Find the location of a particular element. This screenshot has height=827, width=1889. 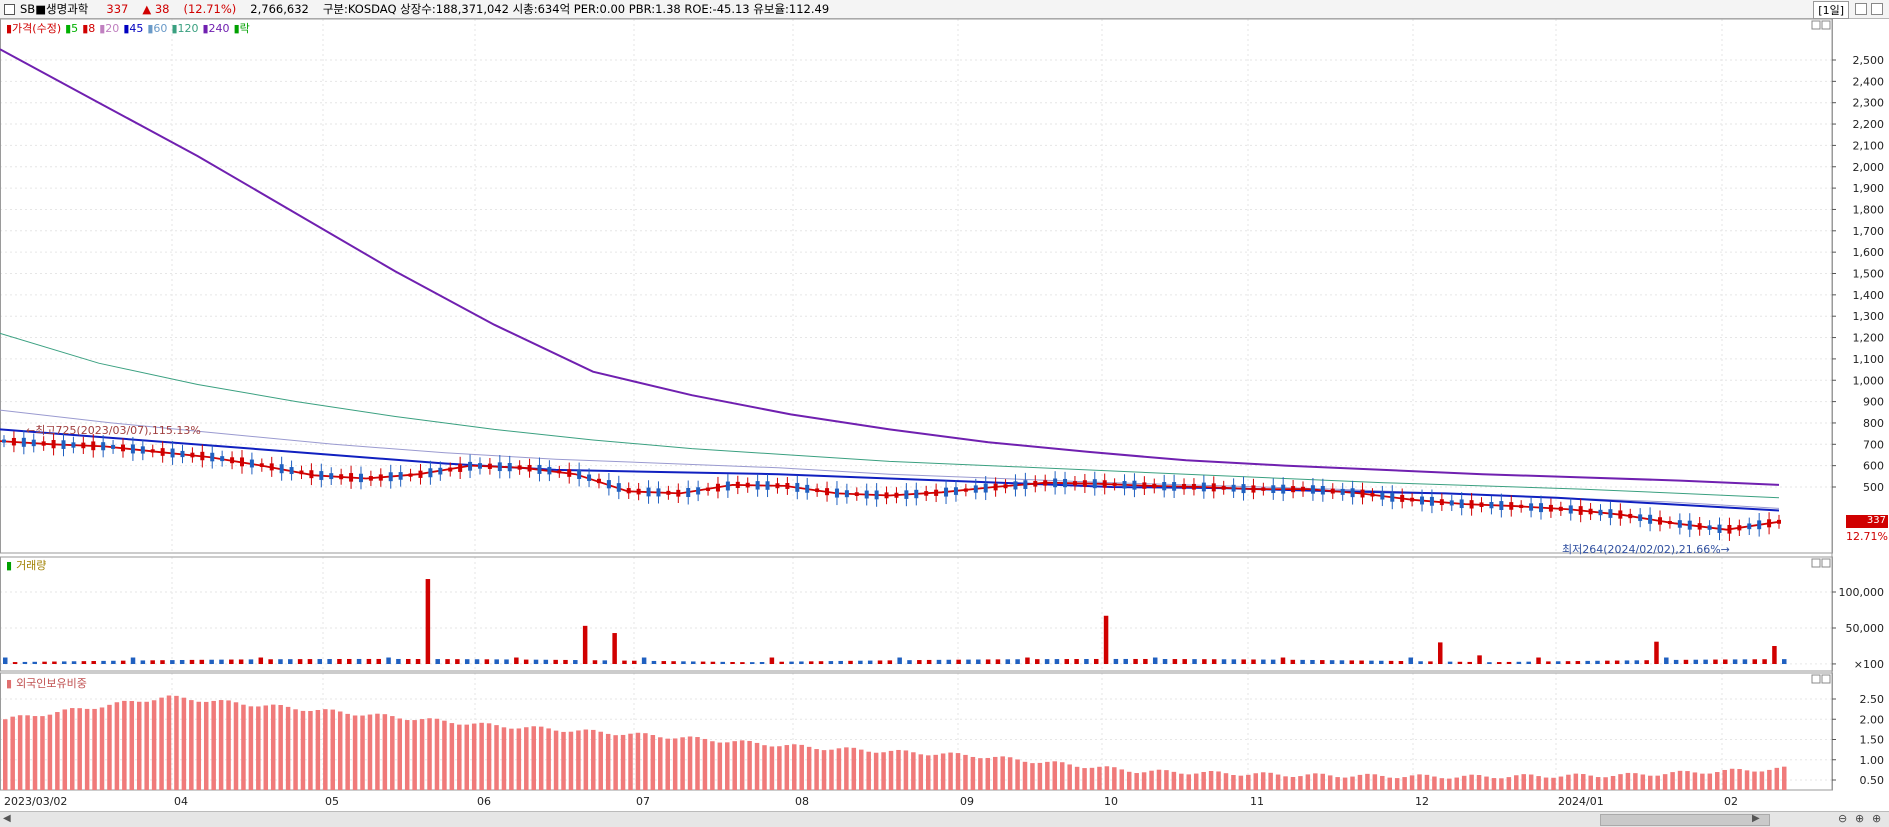

scroll-thumb is located at coordinates (1685, 820).